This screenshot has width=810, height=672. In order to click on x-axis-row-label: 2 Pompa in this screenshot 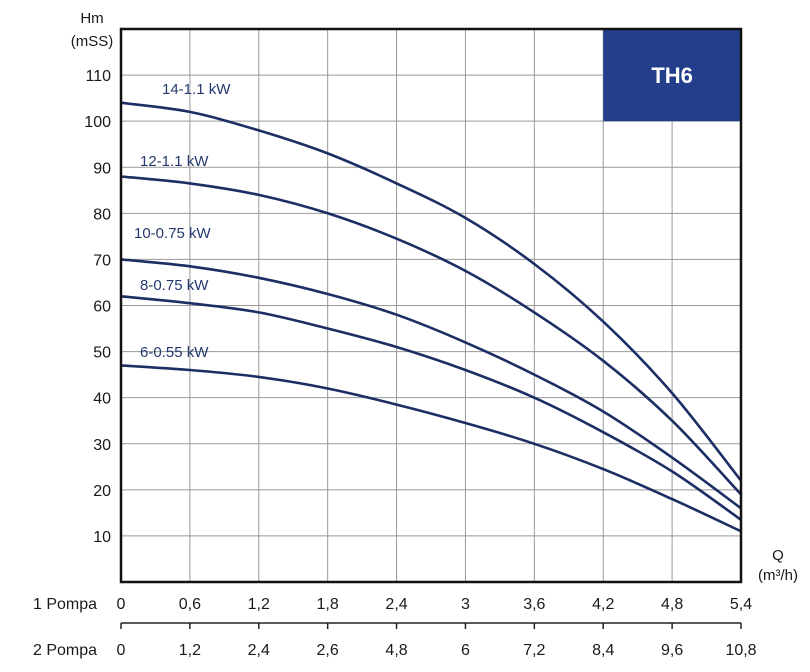, I will do `click(65, 650)`.